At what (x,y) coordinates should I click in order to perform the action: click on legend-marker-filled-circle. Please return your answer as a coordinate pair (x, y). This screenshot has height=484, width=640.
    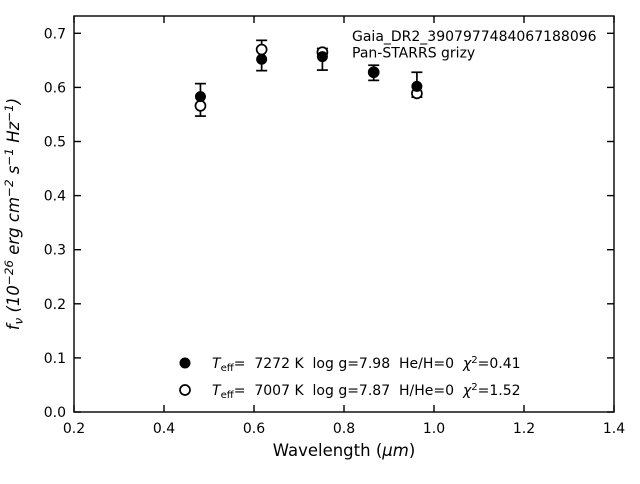
    Looking at the image, I should click on (185, 363).